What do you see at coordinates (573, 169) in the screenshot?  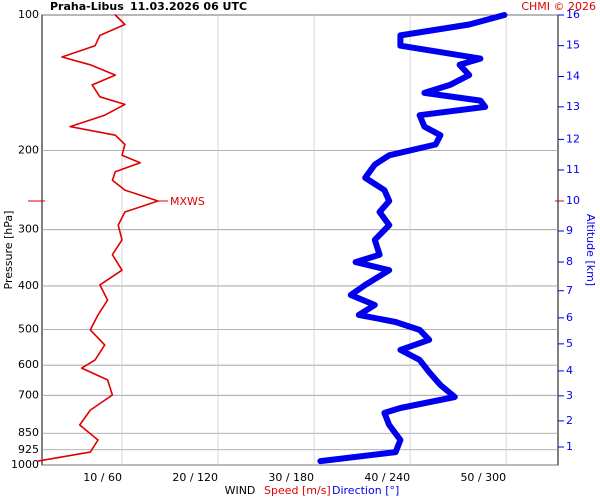 I see `y2-tick-label: 11` at bounding box center [573, 169].